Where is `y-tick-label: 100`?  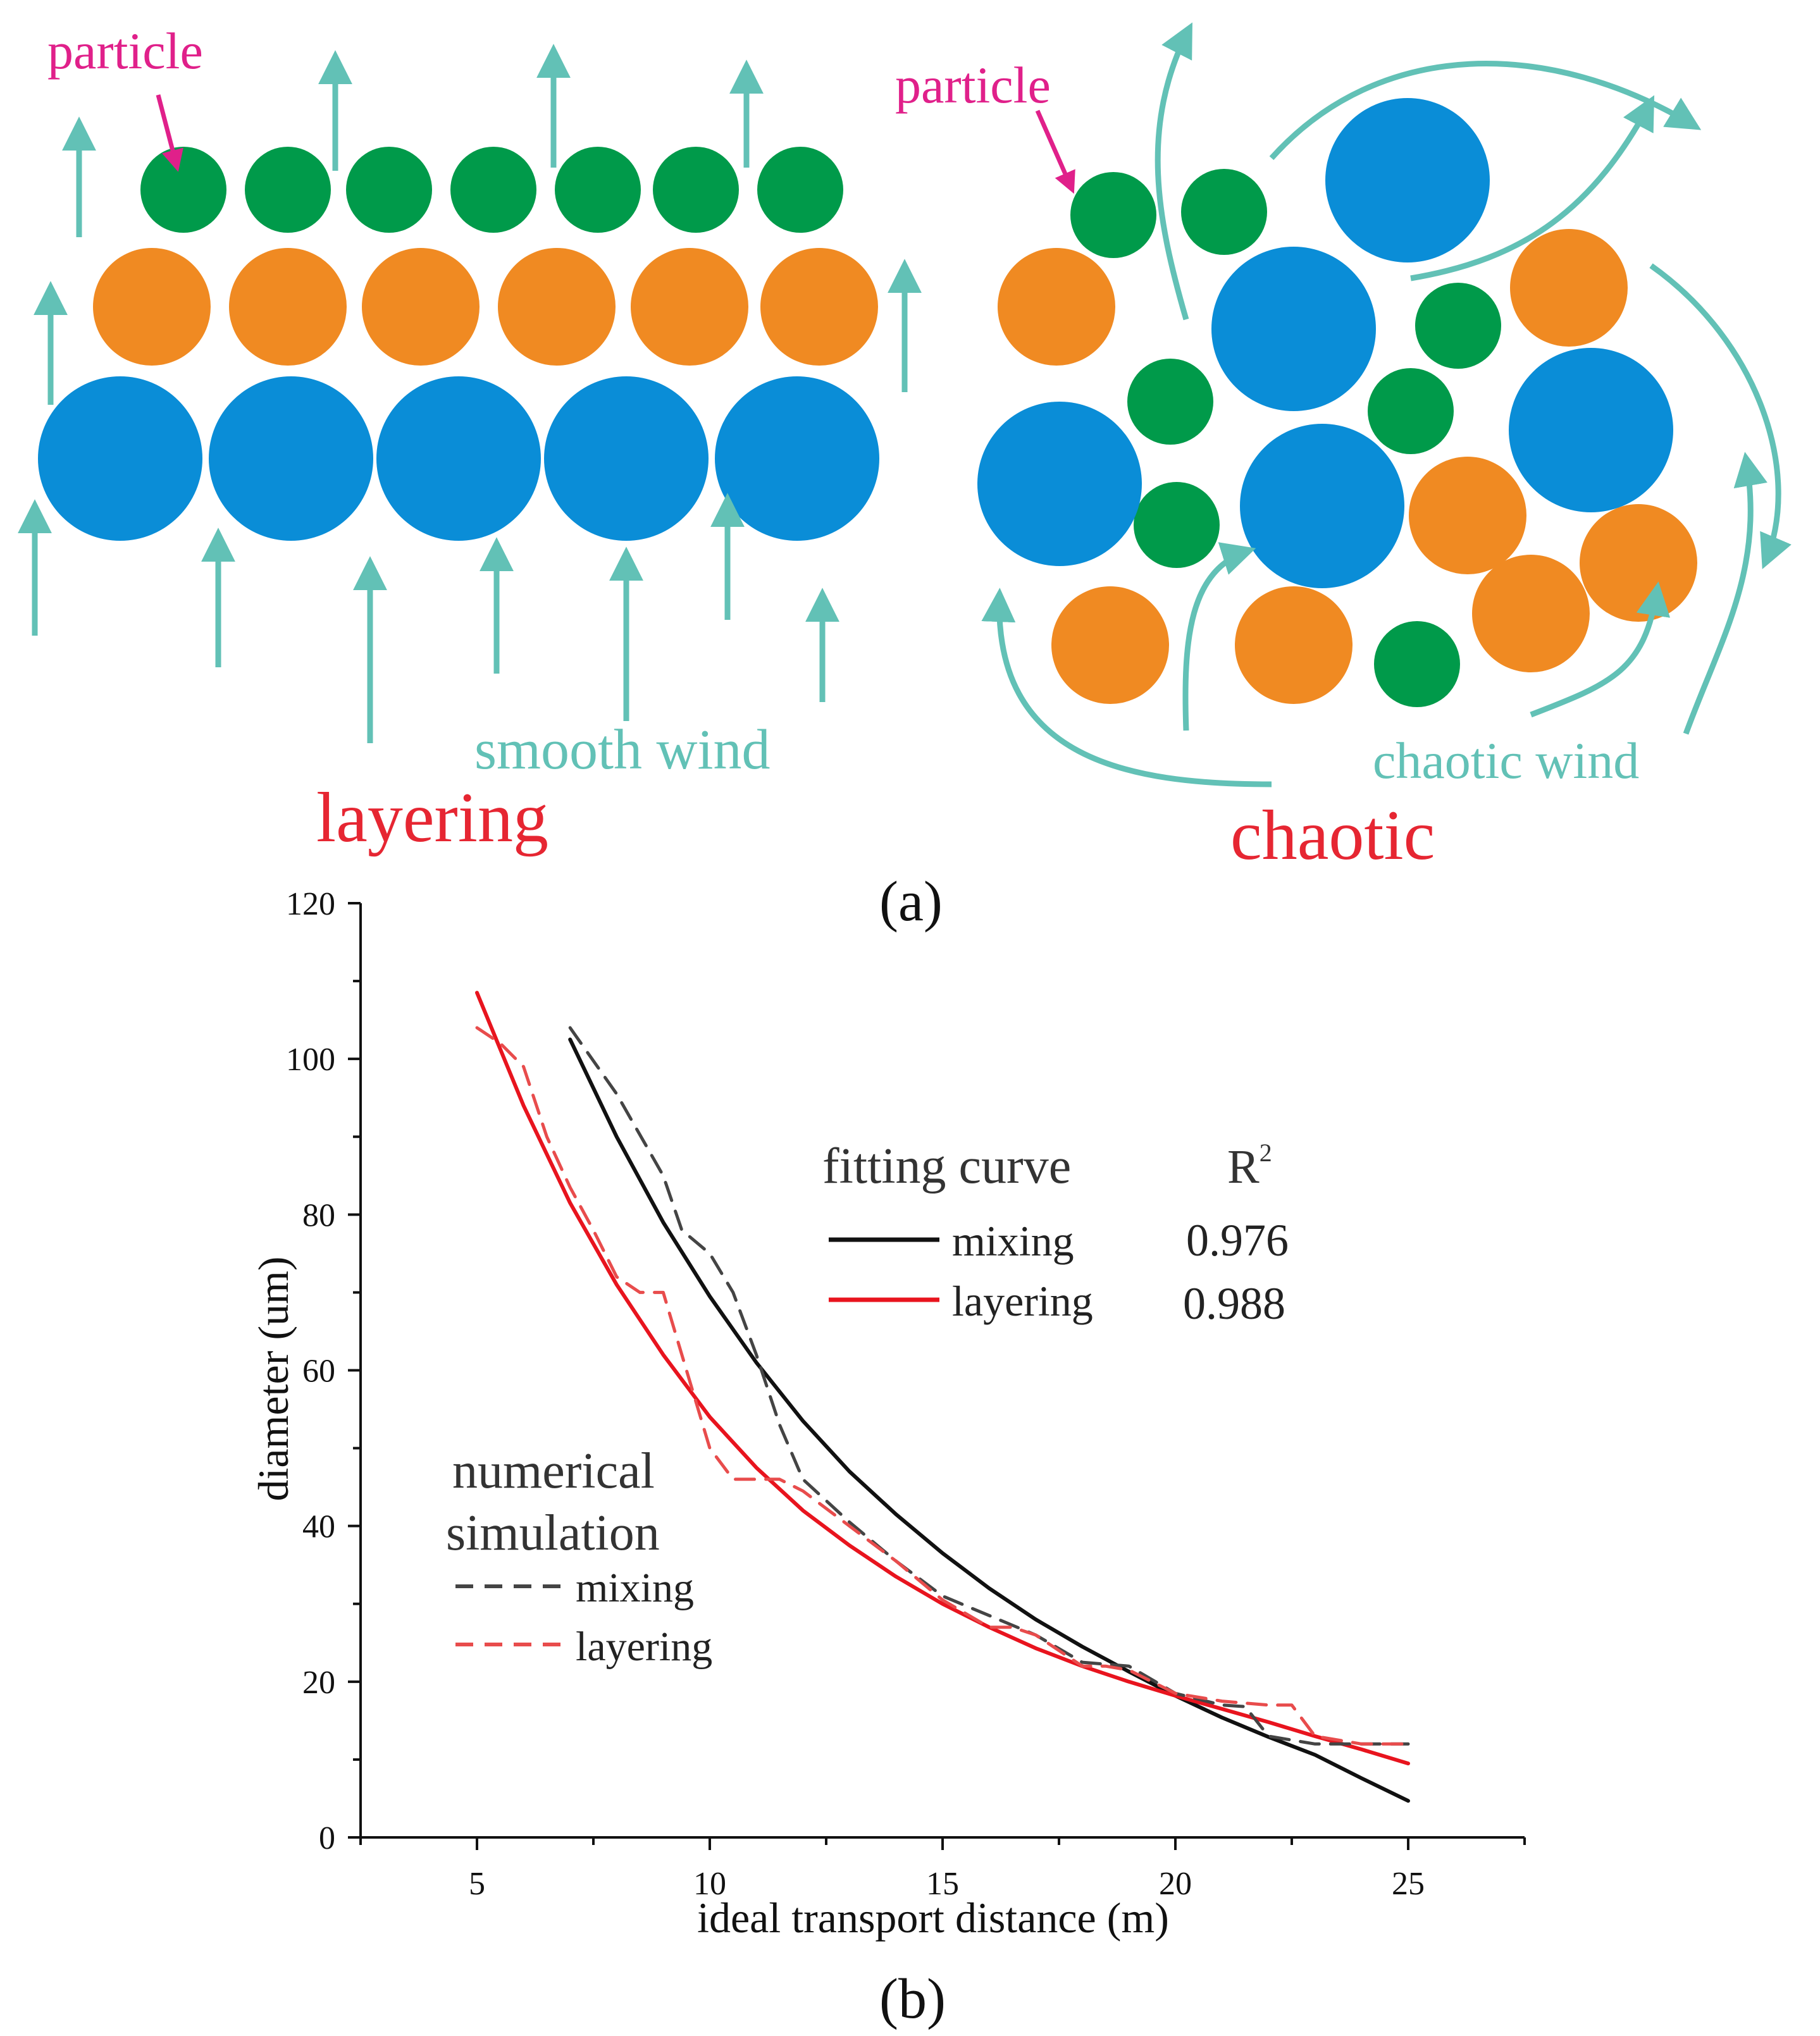 y-tick-label: 100 is located at coordinates (310, 1060).